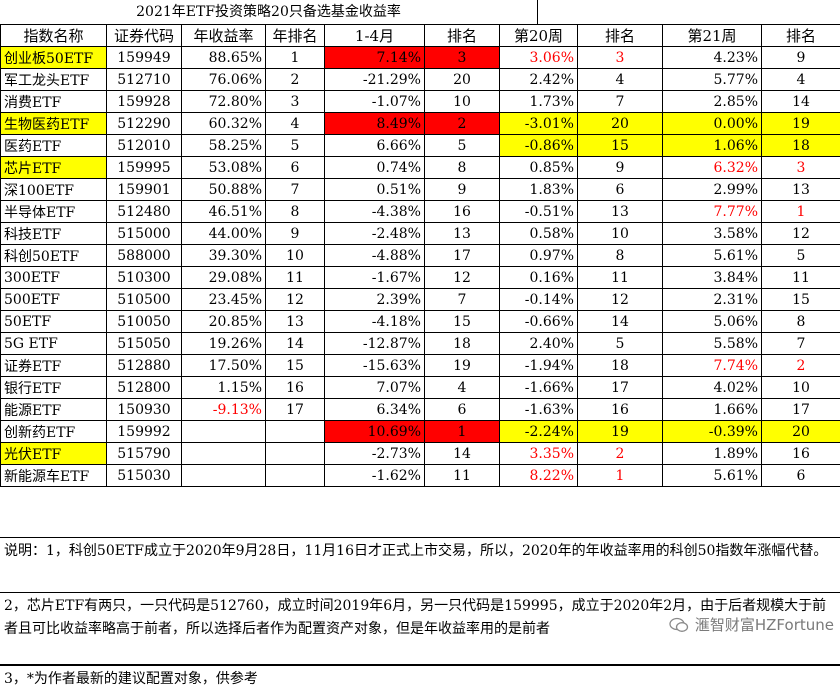 This screenshot has width=840, height=691. Describe the element at coordinates (54, 432) in the screenshot. I see `fund-name-cell: 创新药ETF` at that location.